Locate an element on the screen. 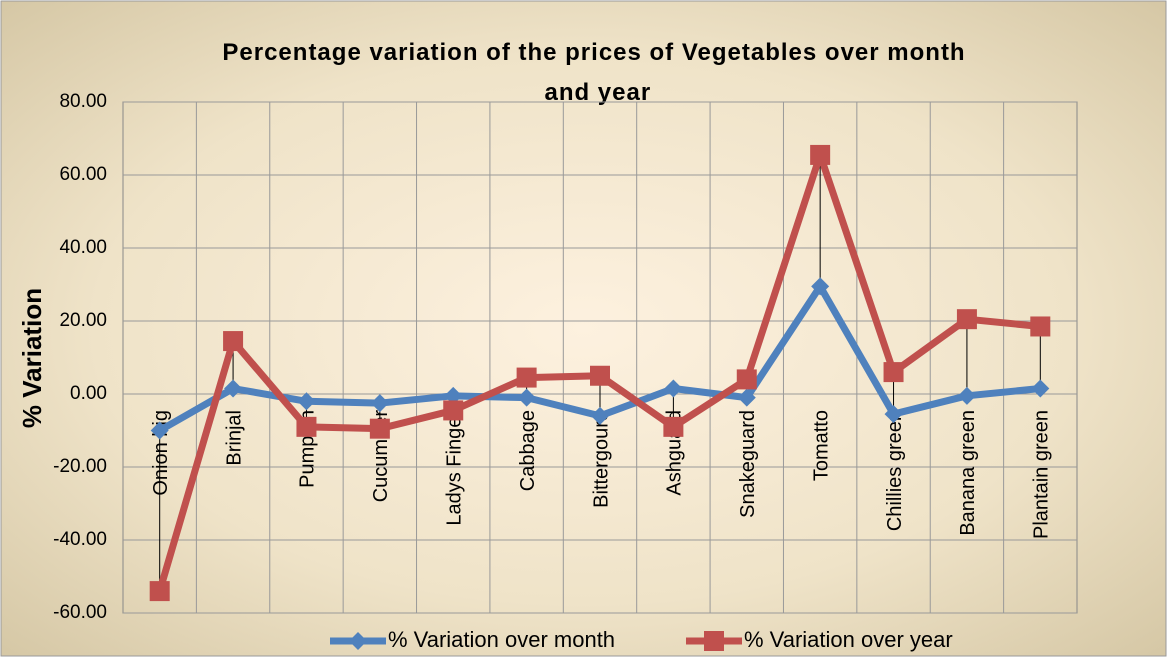 The width and height of the screenshot is (1167, 657). x-tick-label: Tomatto is located at coordinates (821, 445).